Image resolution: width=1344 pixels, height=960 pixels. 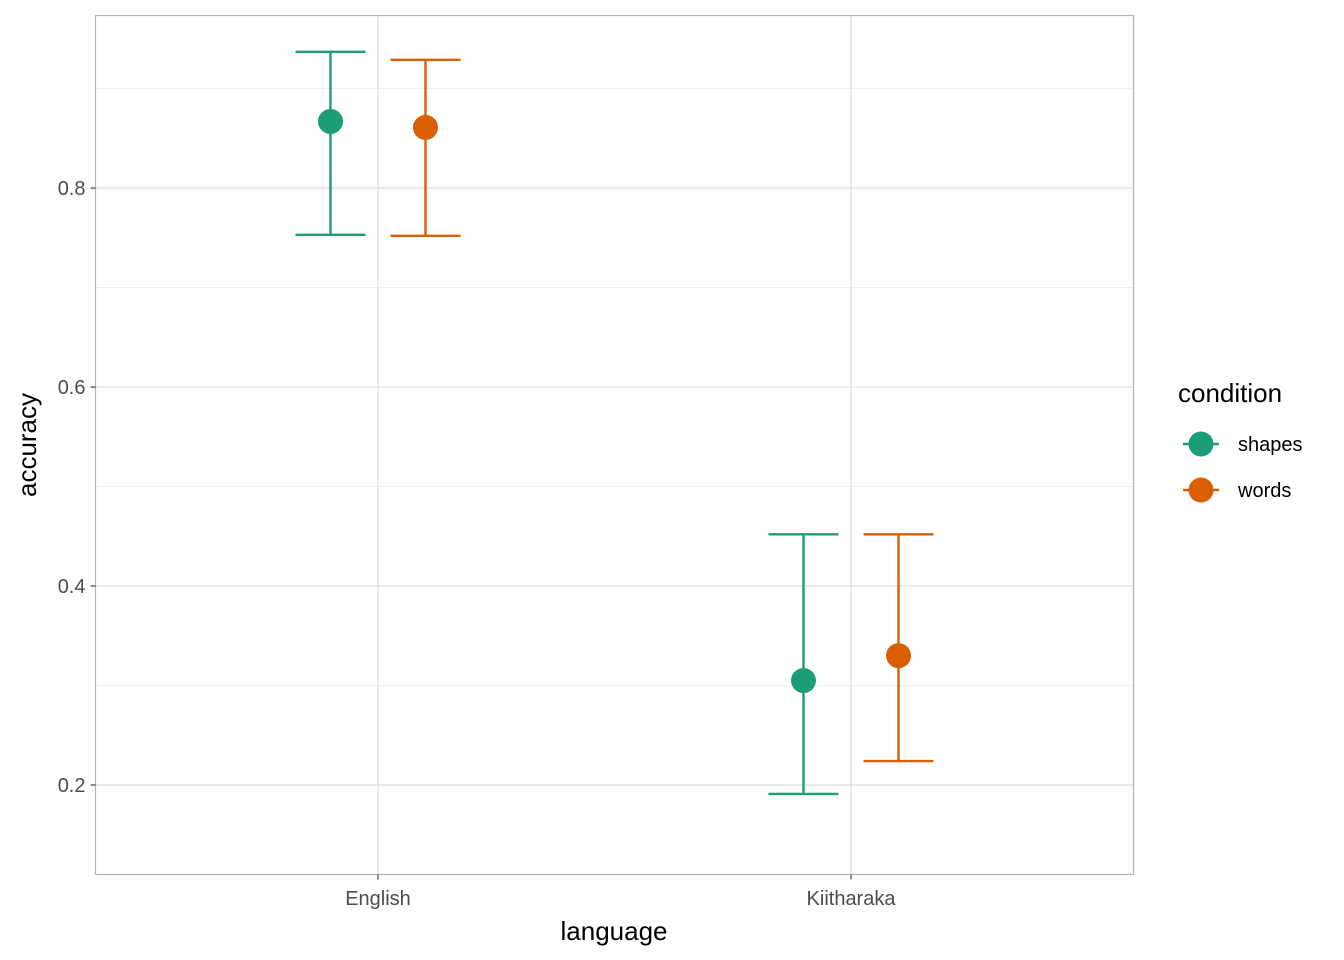 I want to click on x-axis-title: language, so click(x=614, y=931).